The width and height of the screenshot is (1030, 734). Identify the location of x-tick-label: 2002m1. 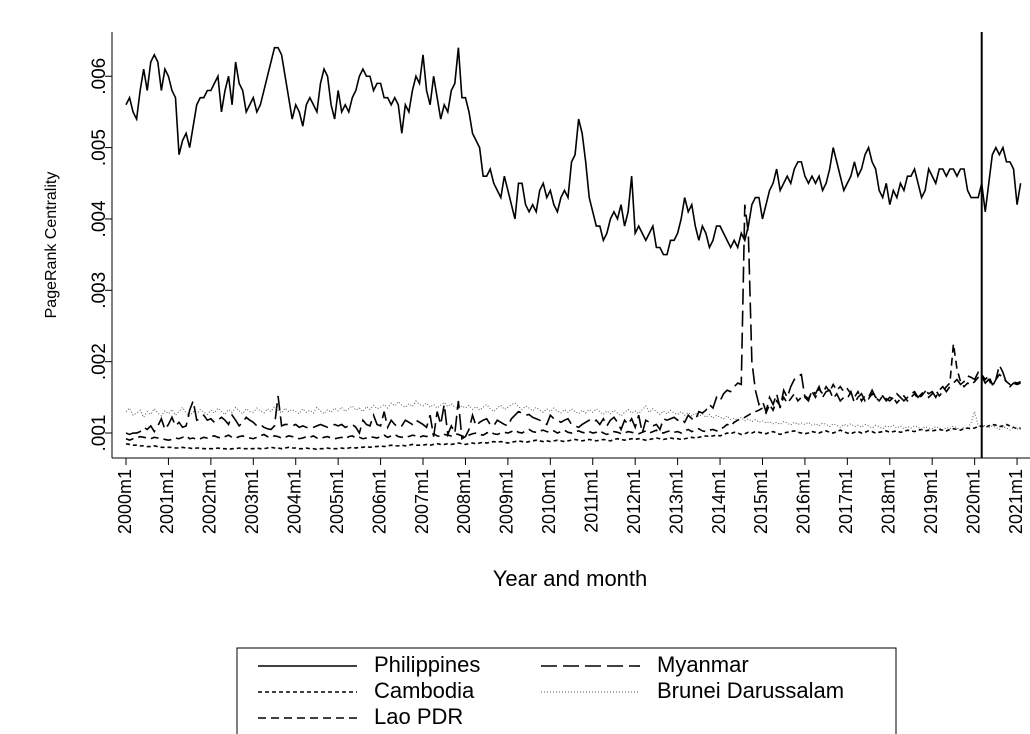
(210, 501).